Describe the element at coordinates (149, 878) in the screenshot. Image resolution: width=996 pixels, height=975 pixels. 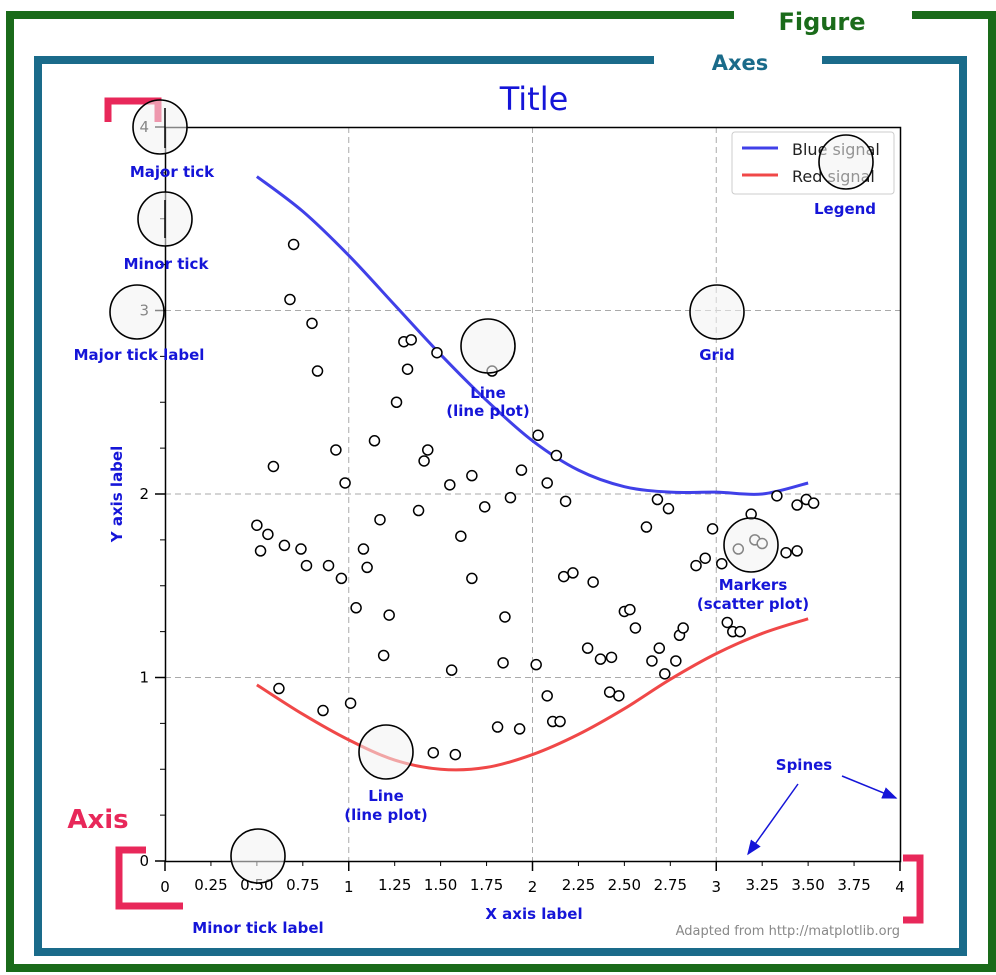
I see `x-axis-bracket-left` at that location.